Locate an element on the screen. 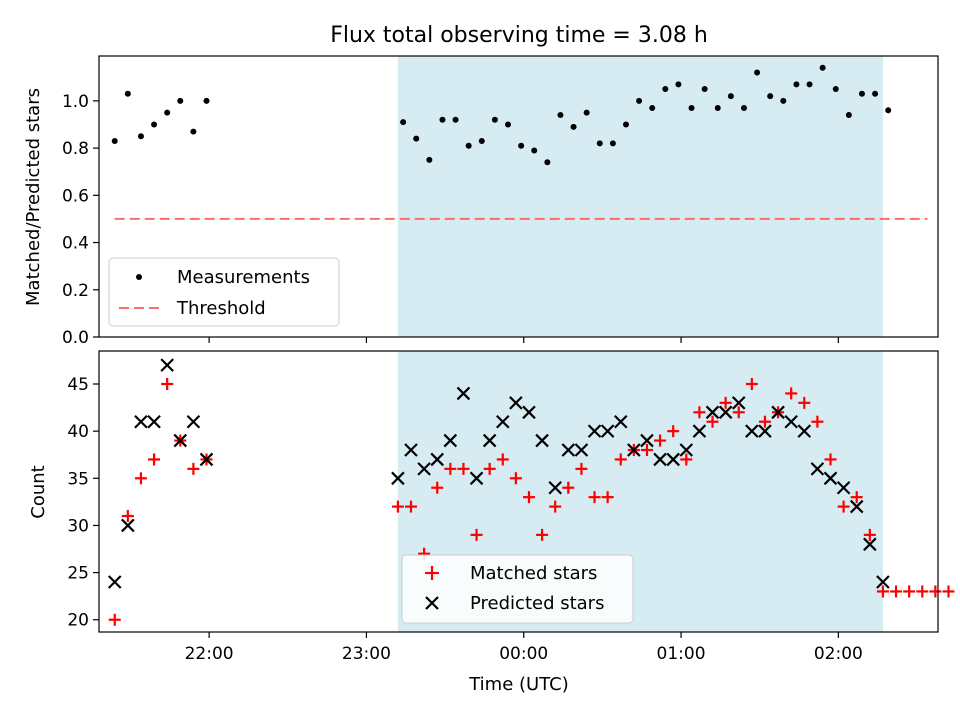 Image resolution: width=960 pixels, height=720 pixels. bottom-y-tick-label: 35 is located at coordinates (78, 479).